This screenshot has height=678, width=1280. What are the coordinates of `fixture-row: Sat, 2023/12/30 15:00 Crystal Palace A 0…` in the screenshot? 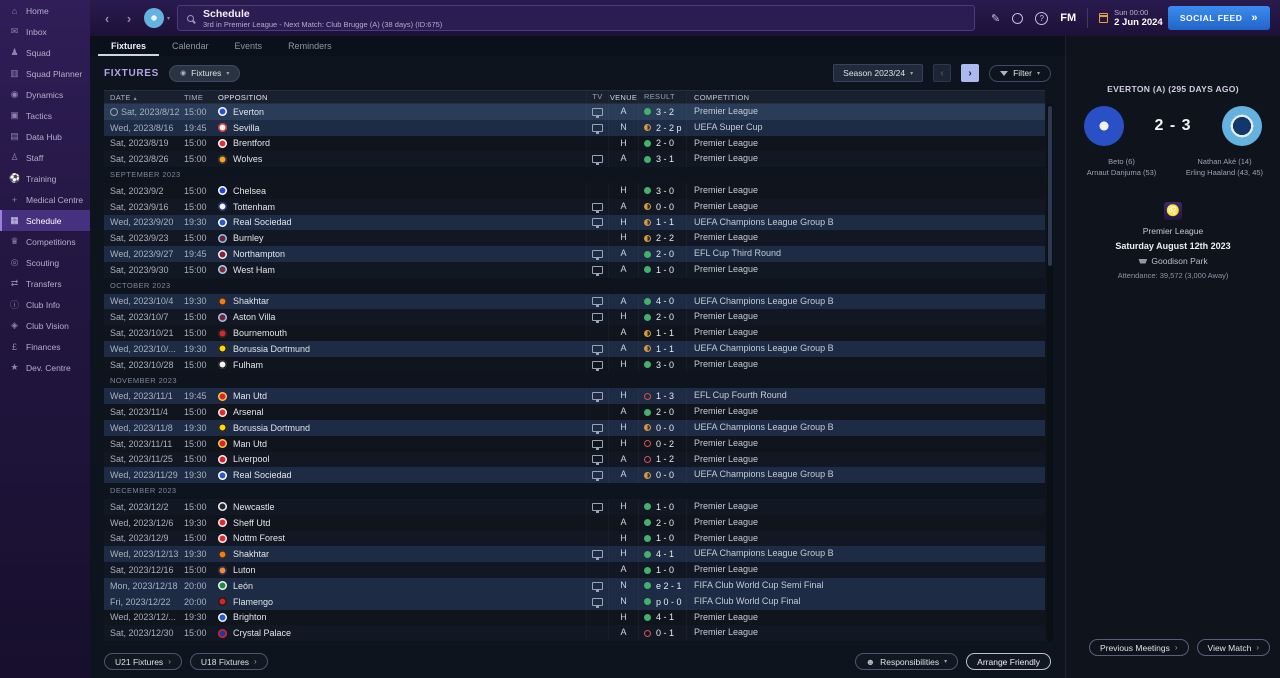 It's located at (574, 633).